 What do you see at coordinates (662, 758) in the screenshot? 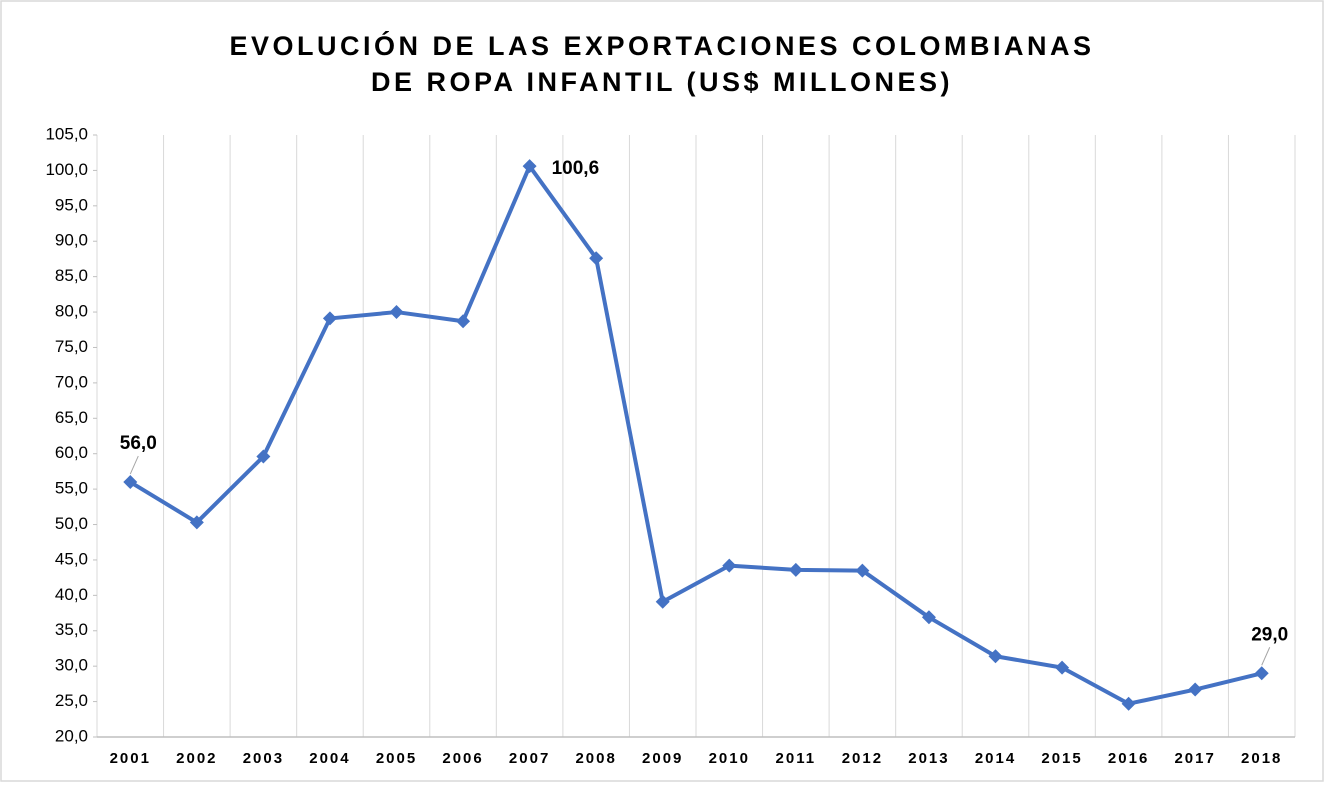
I see `x-tick-label: 2009` at bounding box center [662, 758].